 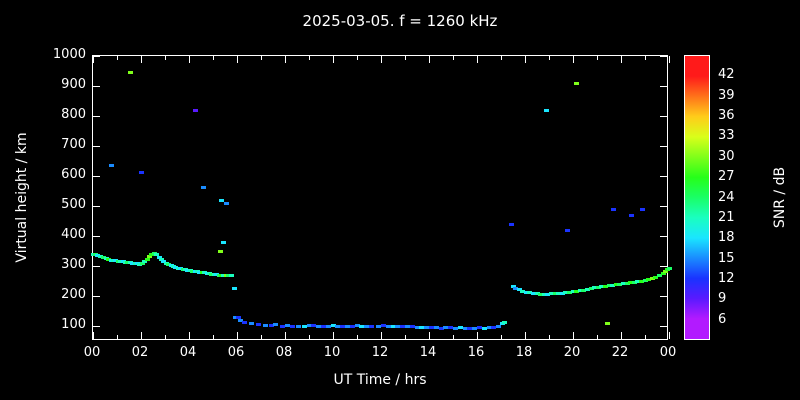 What do you see at coordinates (380, 352) in the screenshot?
I see `x-tick-label: 12` at bounding box center [380, 352].